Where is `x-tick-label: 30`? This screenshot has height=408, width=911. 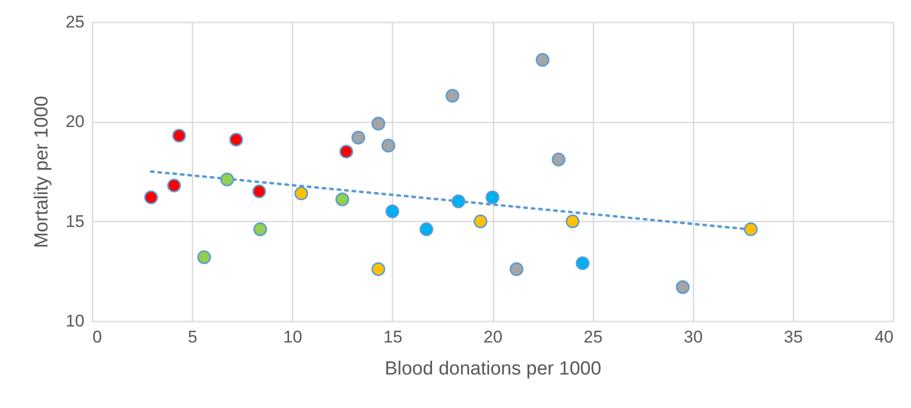
x-tick-label: 30 is located at coordinates (693, 337).